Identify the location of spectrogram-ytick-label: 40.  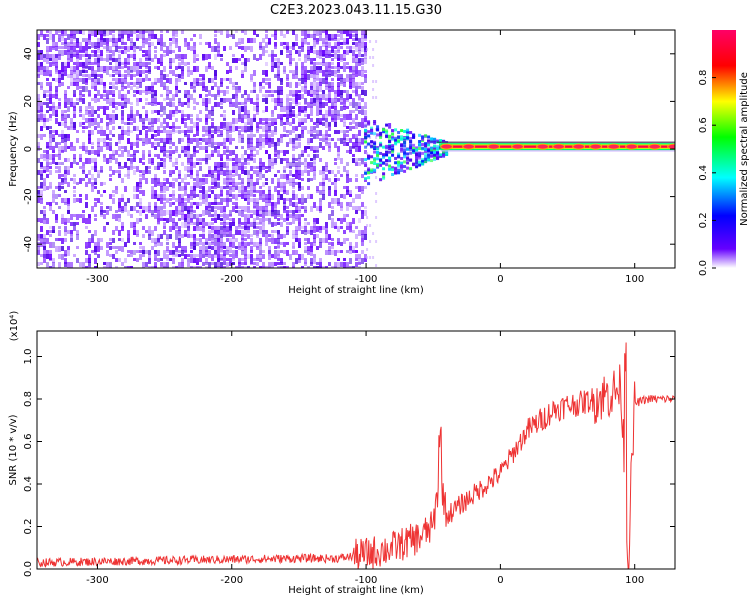
(28, 53).